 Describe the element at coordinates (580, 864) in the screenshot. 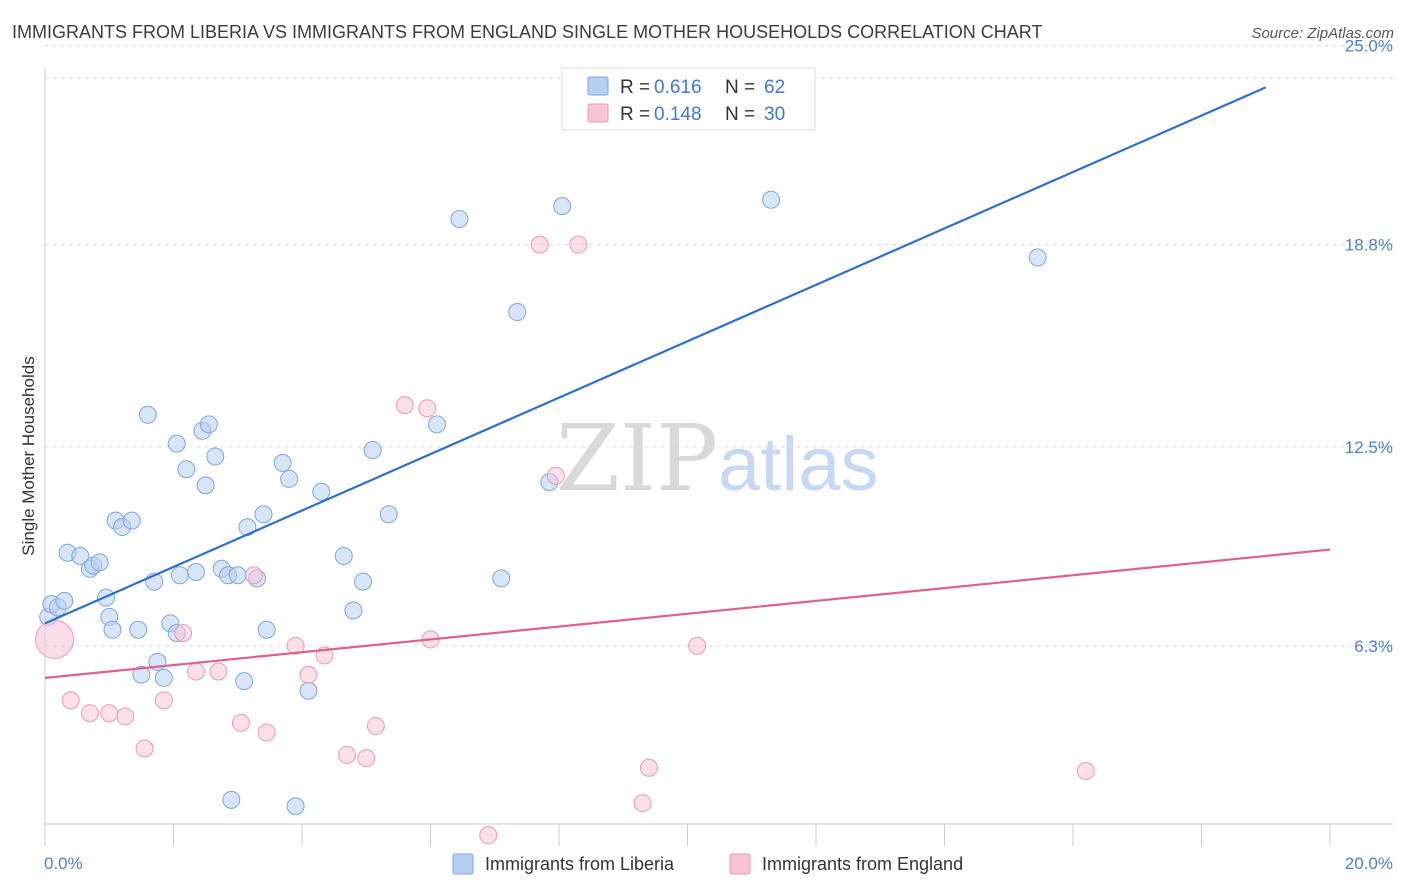

I see `bottom-legend-label-liberia: Immigrants from Liberia` at that location.